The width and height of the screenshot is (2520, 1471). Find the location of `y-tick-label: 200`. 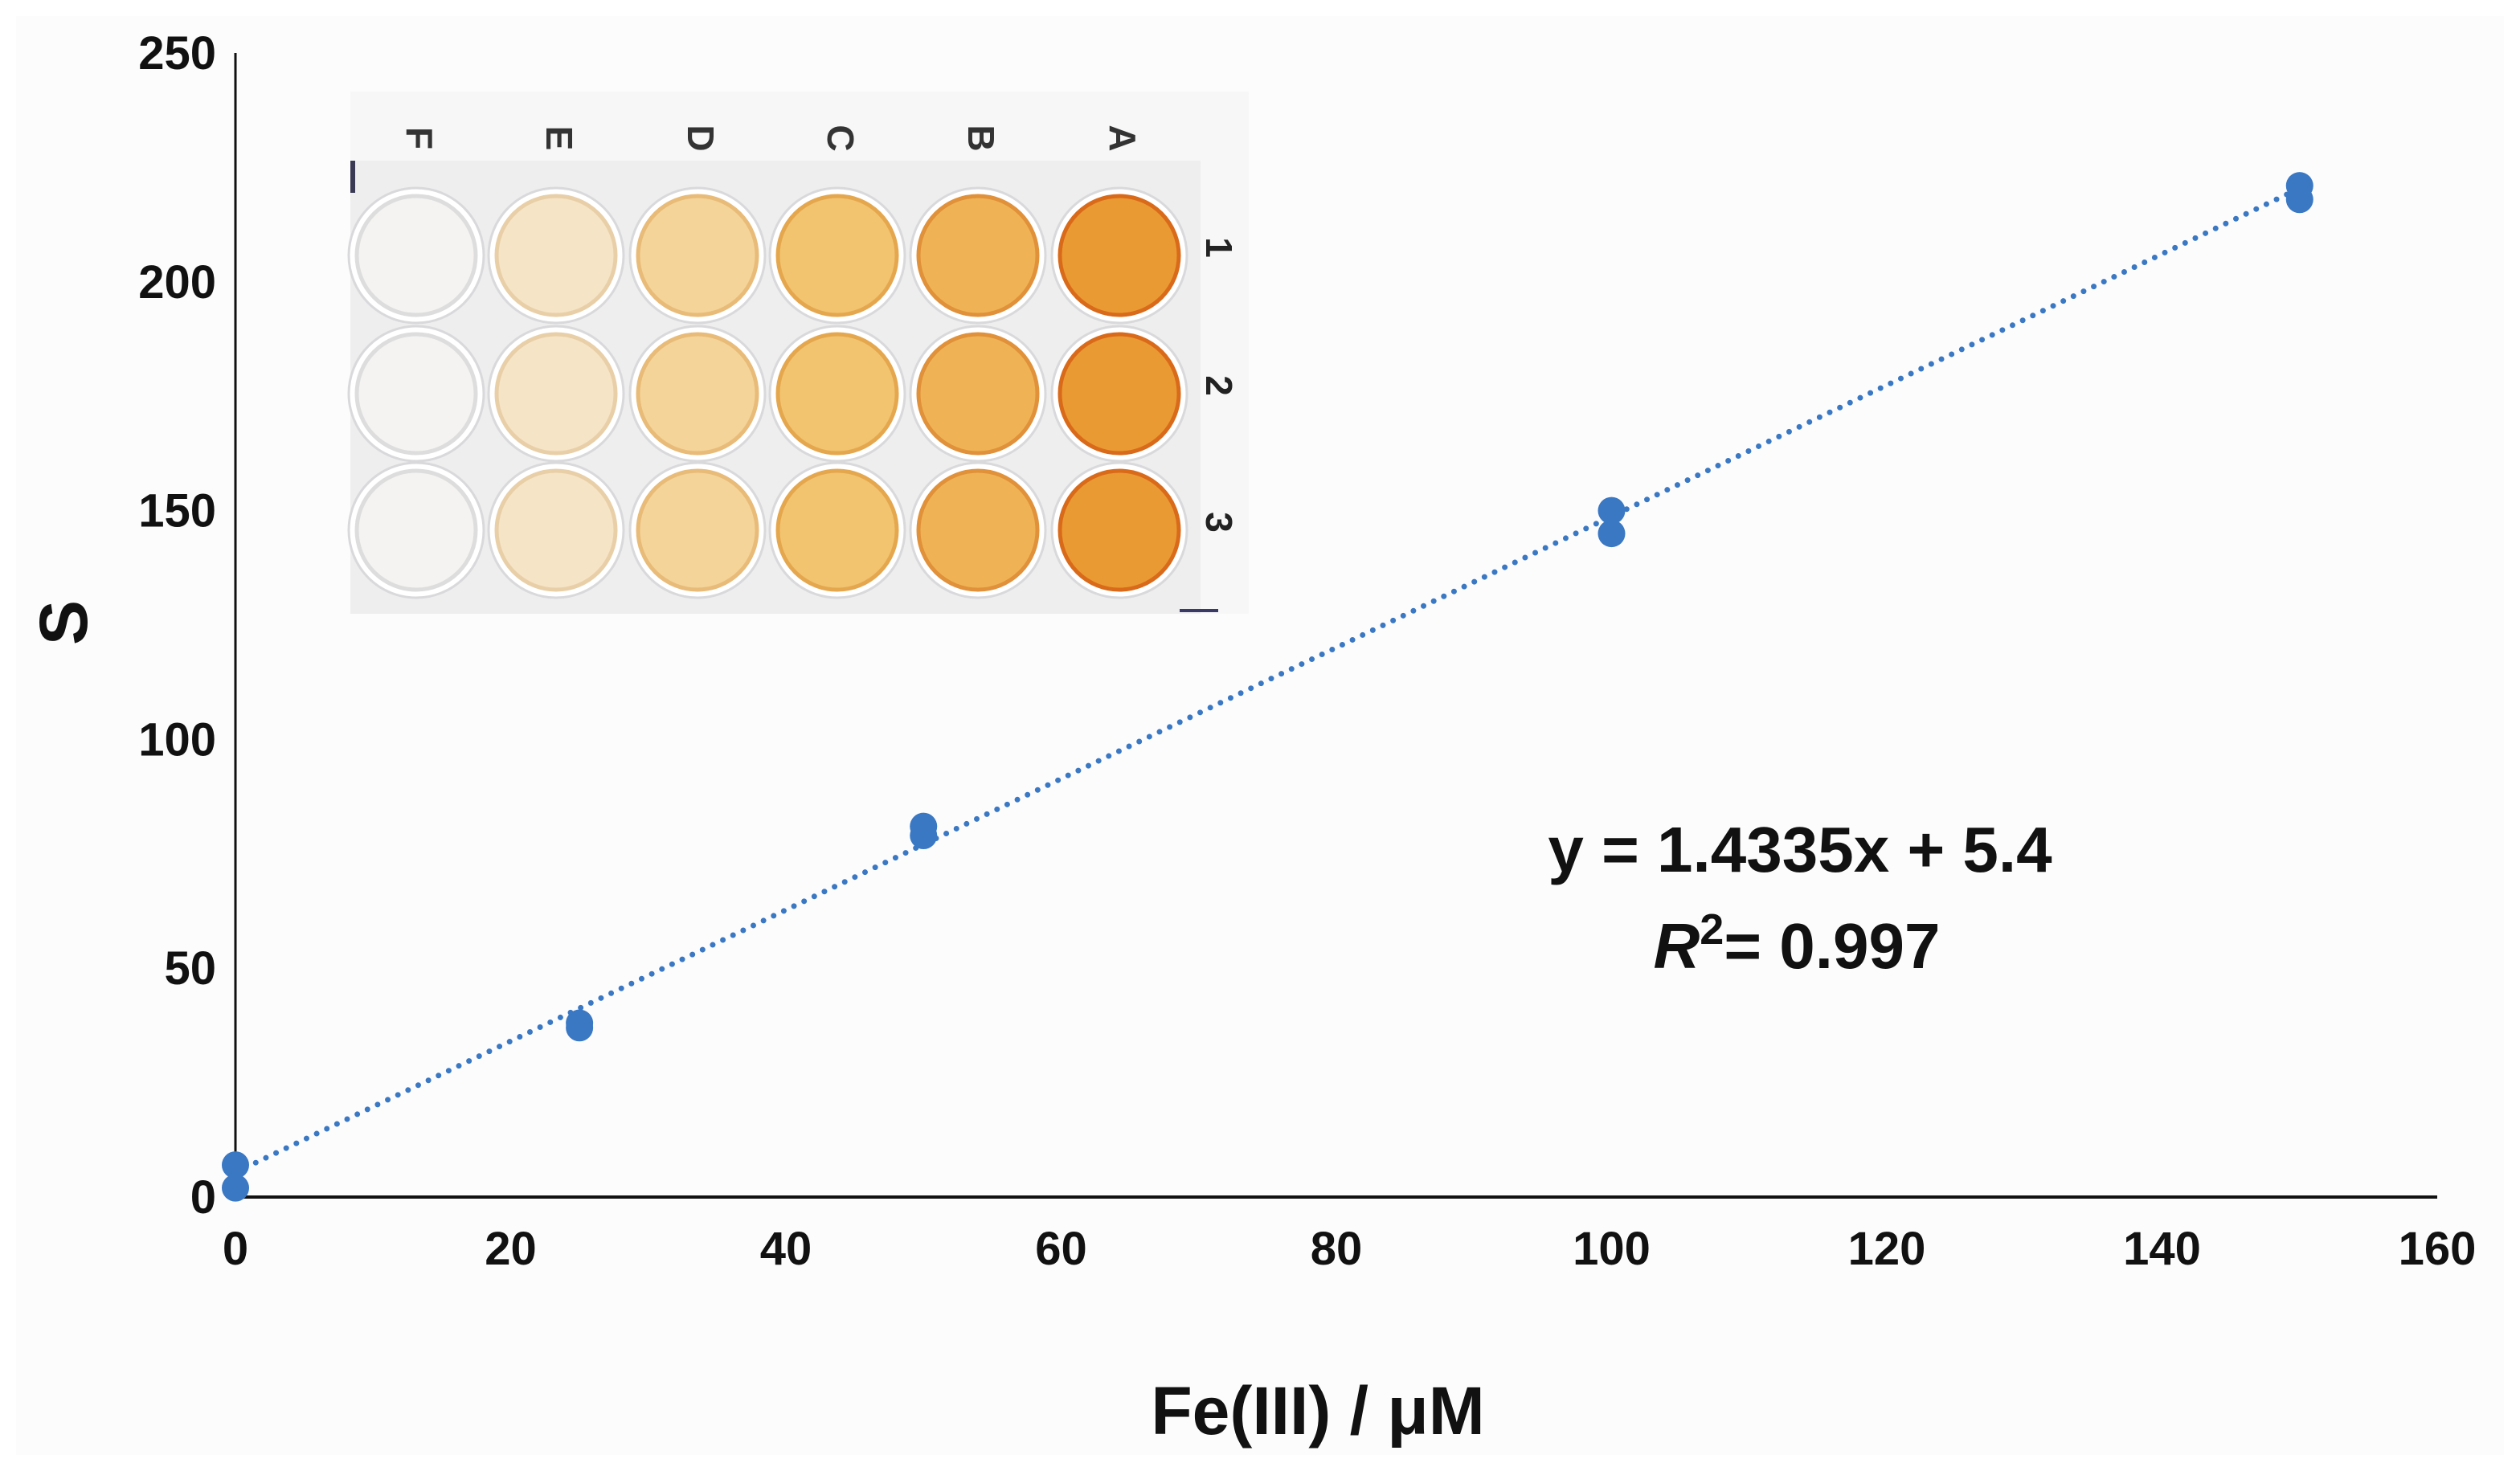

y-tick-label: 200 is located at coordinates (177, 282).